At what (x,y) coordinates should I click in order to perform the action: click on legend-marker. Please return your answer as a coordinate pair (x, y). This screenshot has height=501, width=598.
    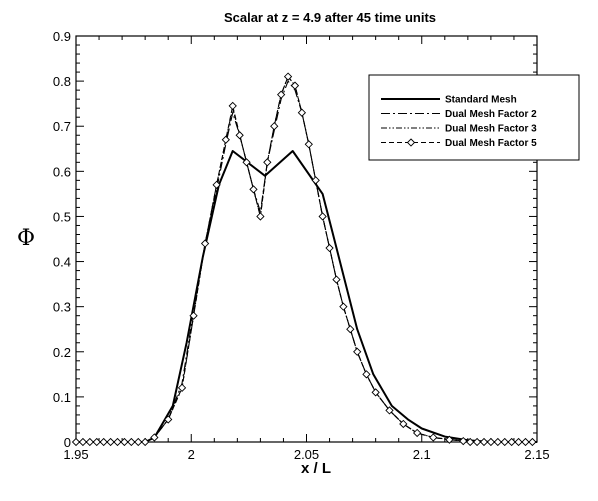
    Looking at the image, I should click on (411, 142).